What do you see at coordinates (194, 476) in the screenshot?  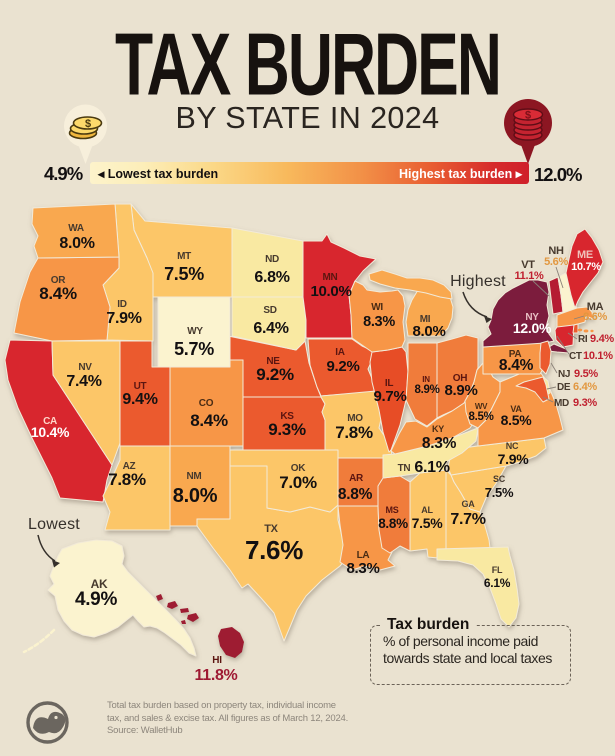 I see `svg-text: NM` at bounding box center [194, 476].